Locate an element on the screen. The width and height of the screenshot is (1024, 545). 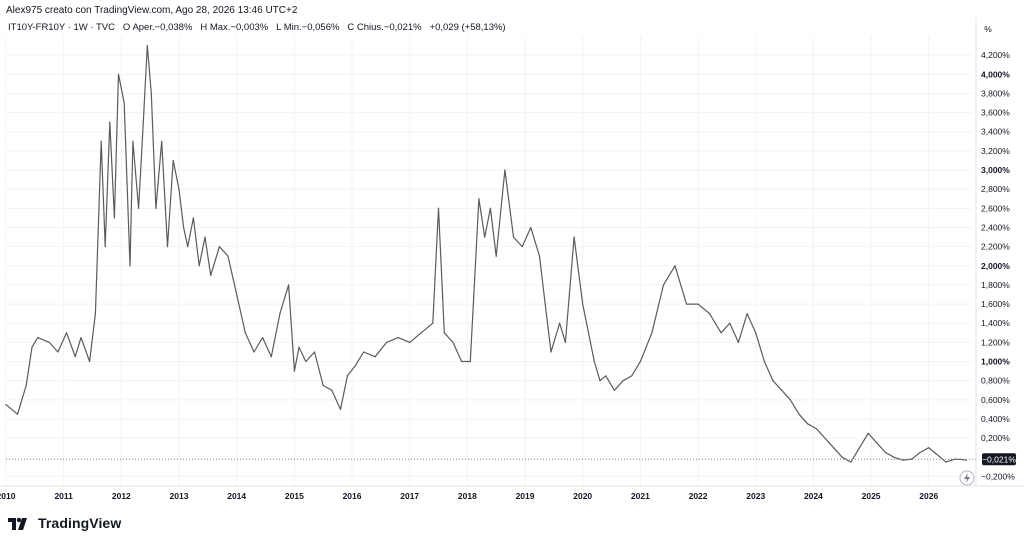
x-tick-label: 2023 is located at coordinates (755, 496).